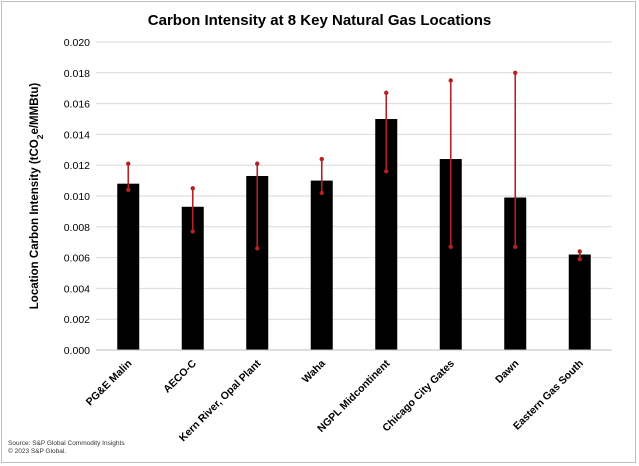 This screenshot has height=466, width=639. I want to click on y-tick-label: 0.008, so click(77, 228).